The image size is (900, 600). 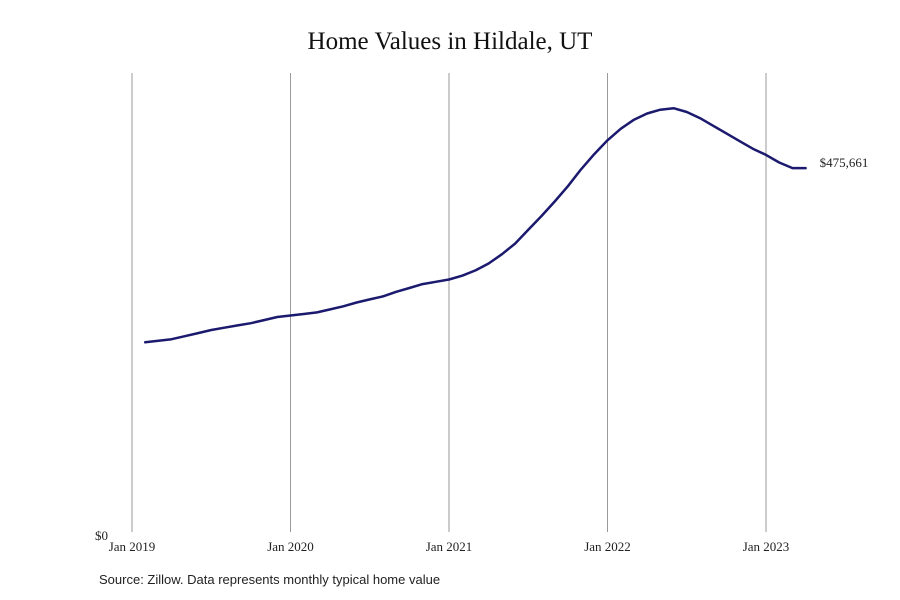 I want to click on end-value-label: $475,661, so click(x=844, y=162).